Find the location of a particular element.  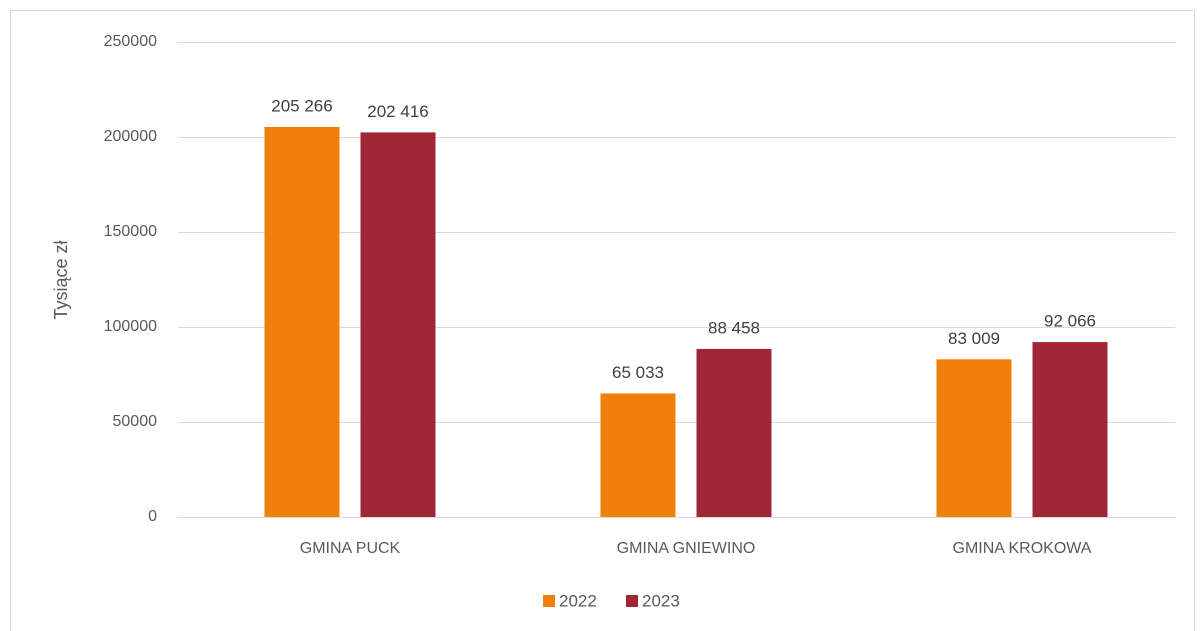

legend-label: 2022 is located at coordinates (578, 600).